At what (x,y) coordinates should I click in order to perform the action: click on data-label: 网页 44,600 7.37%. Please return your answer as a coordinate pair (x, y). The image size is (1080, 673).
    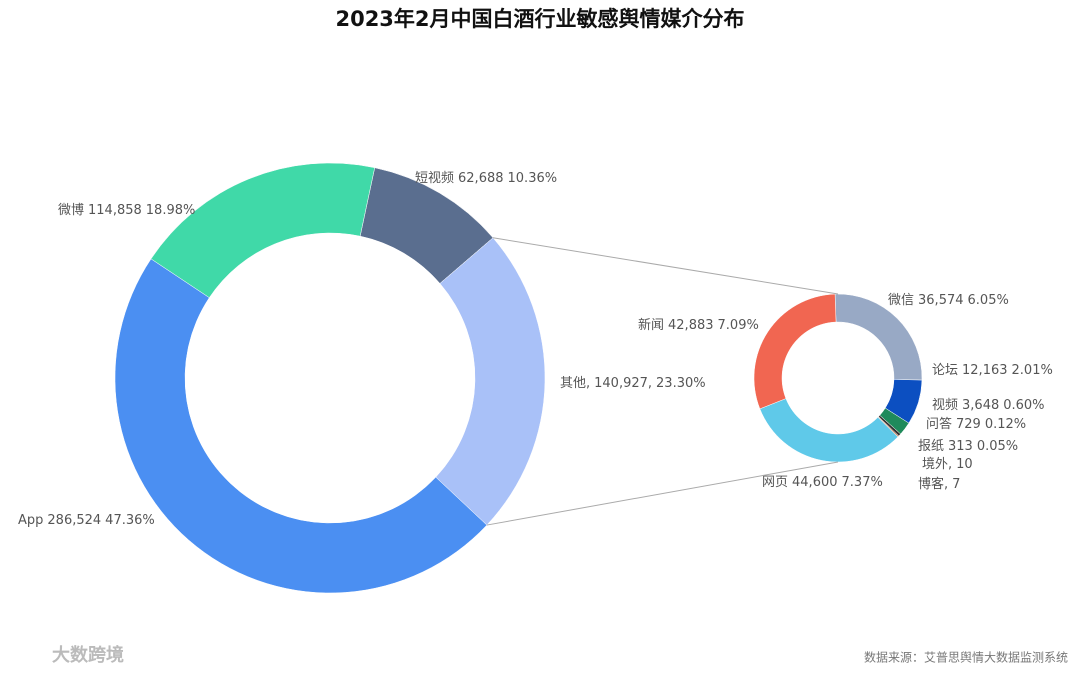
    Looking at the image, I should click on (822, 482).